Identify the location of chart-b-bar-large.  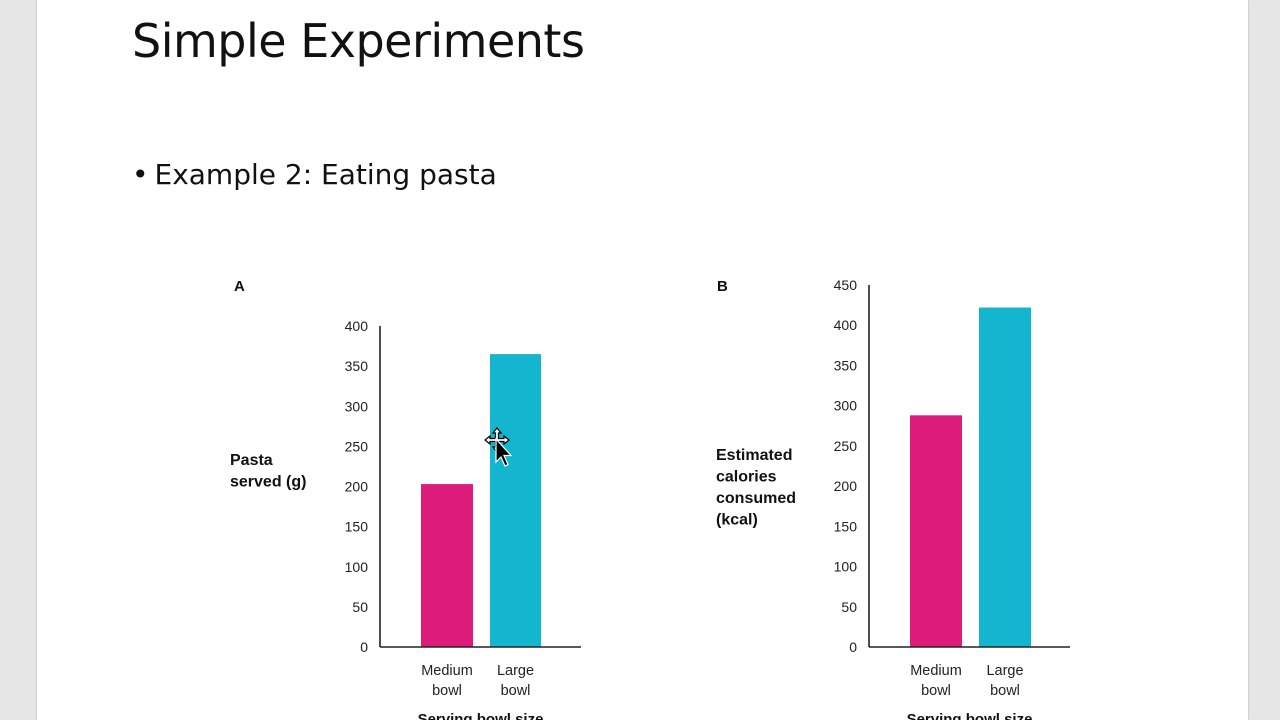
(1005, 477).